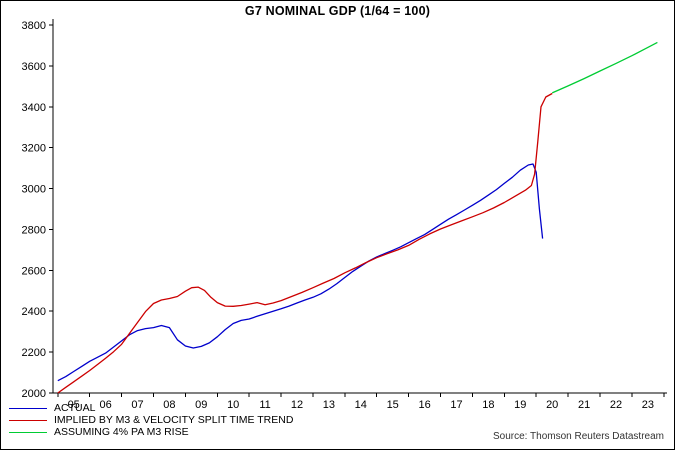 This screenshot has height=451, width=675. Describe the element at coordinates (648, 405) in the screenshot. I see `svg-text: 23` at that location.